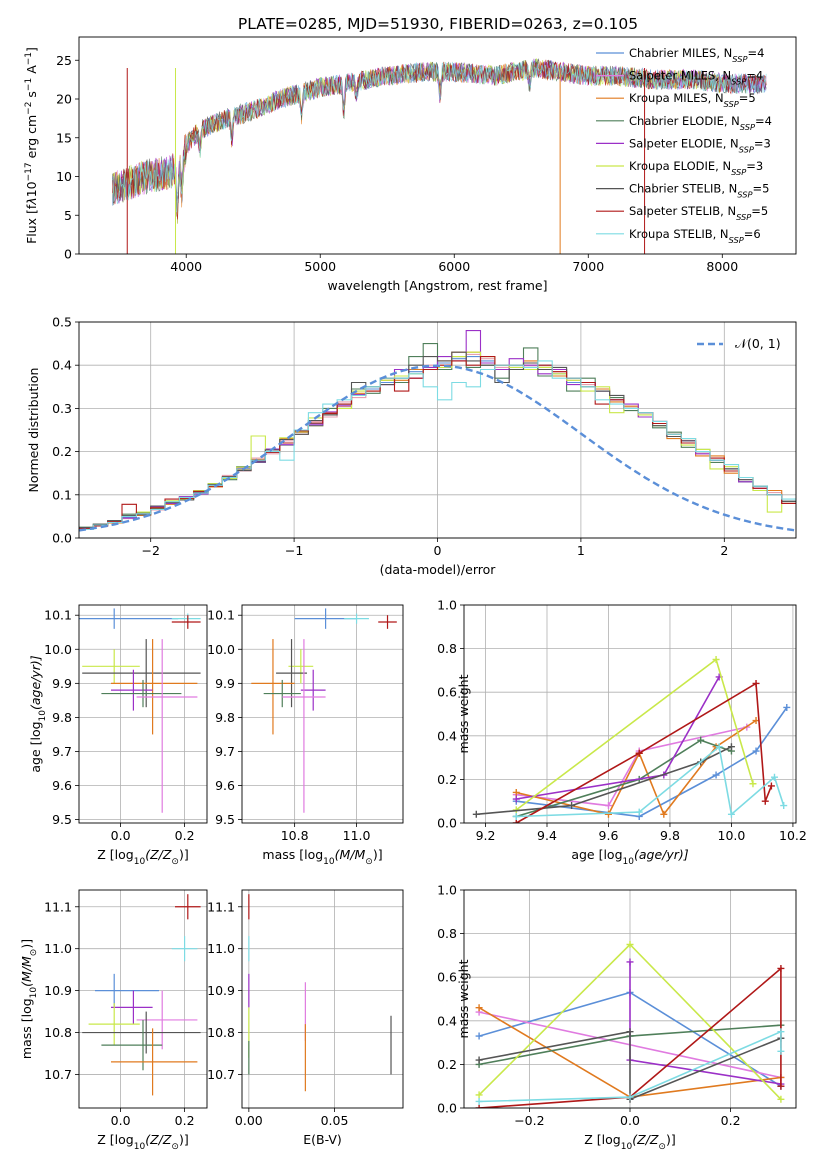  I want to click on y-tick-label: 1.0, so click(447, 890).